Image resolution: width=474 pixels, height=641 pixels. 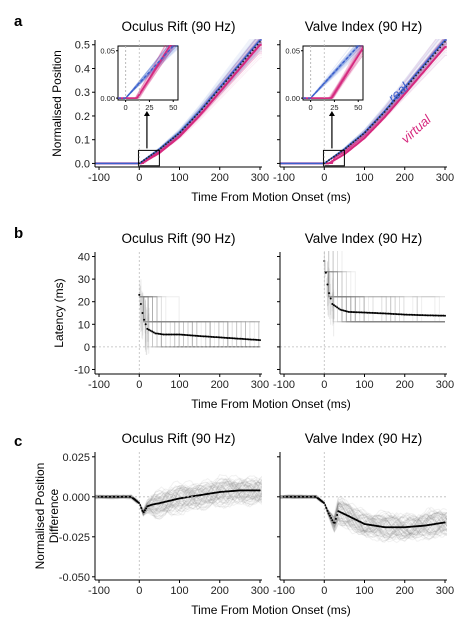 What do you see at coordinates (82, 93) in the screenshot?
I see `y-tick-label: 0.3` at bounding box center [82, 93].